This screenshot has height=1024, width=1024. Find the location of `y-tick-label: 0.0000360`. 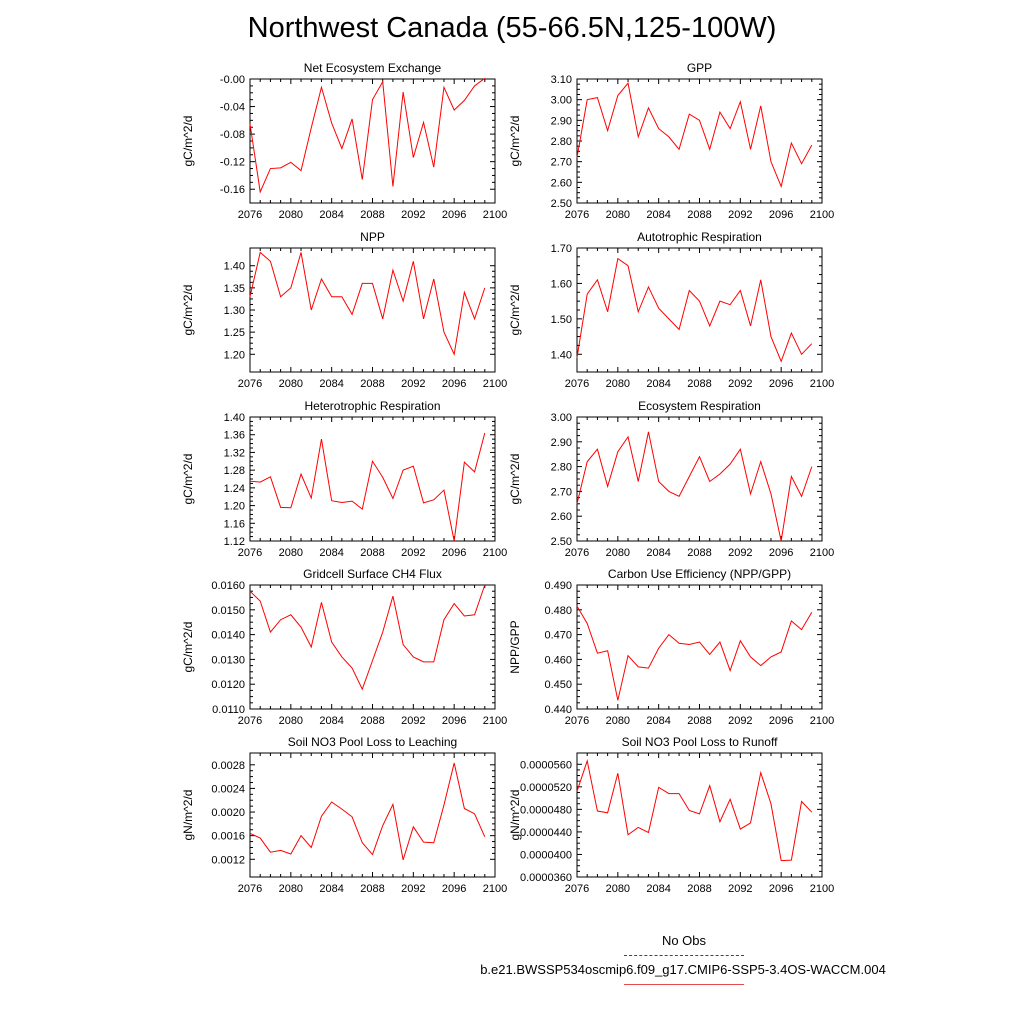

y-tick-label: 0.0000360 is located at coordinates (546, 878).